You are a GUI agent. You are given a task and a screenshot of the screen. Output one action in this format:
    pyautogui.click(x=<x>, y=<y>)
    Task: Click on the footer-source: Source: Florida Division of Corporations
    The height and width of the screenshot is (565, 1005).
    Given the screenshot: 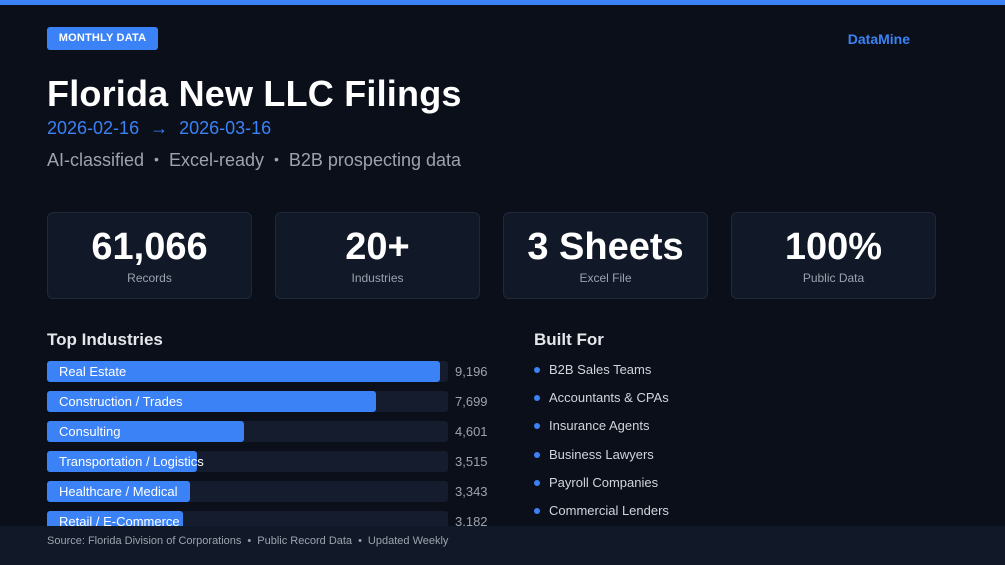 What is the action you would take?
    pyautogui.click(x=144, y=541)
    